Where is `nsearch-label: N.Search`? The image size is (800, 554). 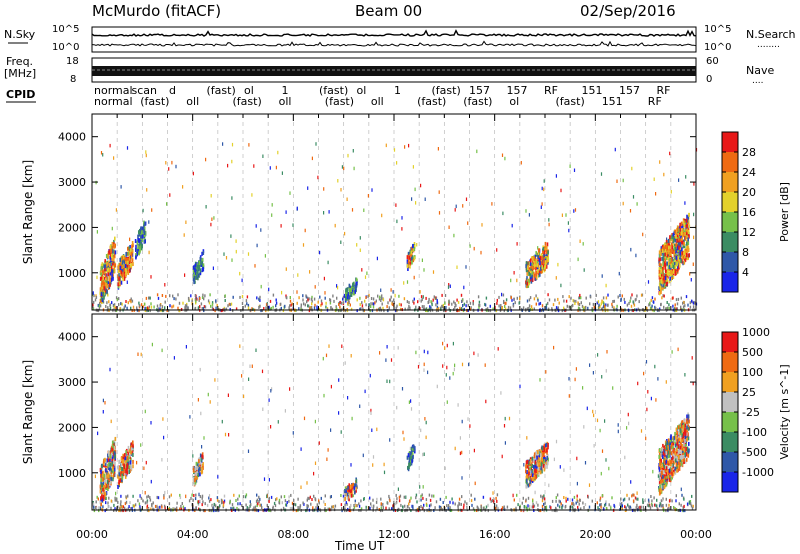 nsearch-label: N.Search is located at coordinates (771, 34).